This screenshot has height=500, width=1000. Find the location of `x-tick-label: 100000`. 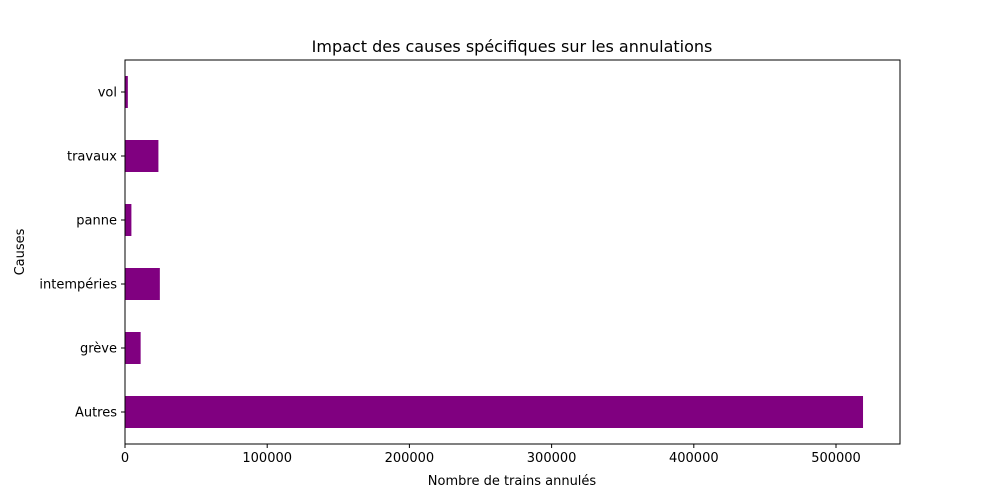

x-tick-label: 100000 is located at coordinates (267, 458).